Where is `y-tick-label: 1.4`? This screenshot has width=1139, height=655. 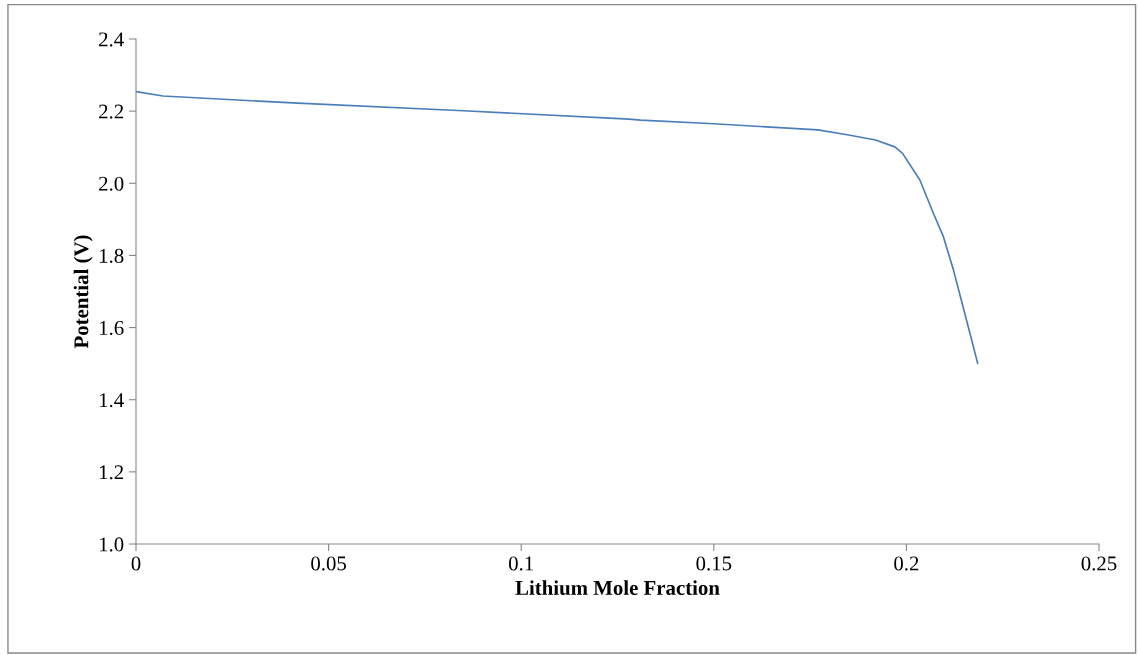 y-tick-label: 1.4 is located at coordinates (111, 400).